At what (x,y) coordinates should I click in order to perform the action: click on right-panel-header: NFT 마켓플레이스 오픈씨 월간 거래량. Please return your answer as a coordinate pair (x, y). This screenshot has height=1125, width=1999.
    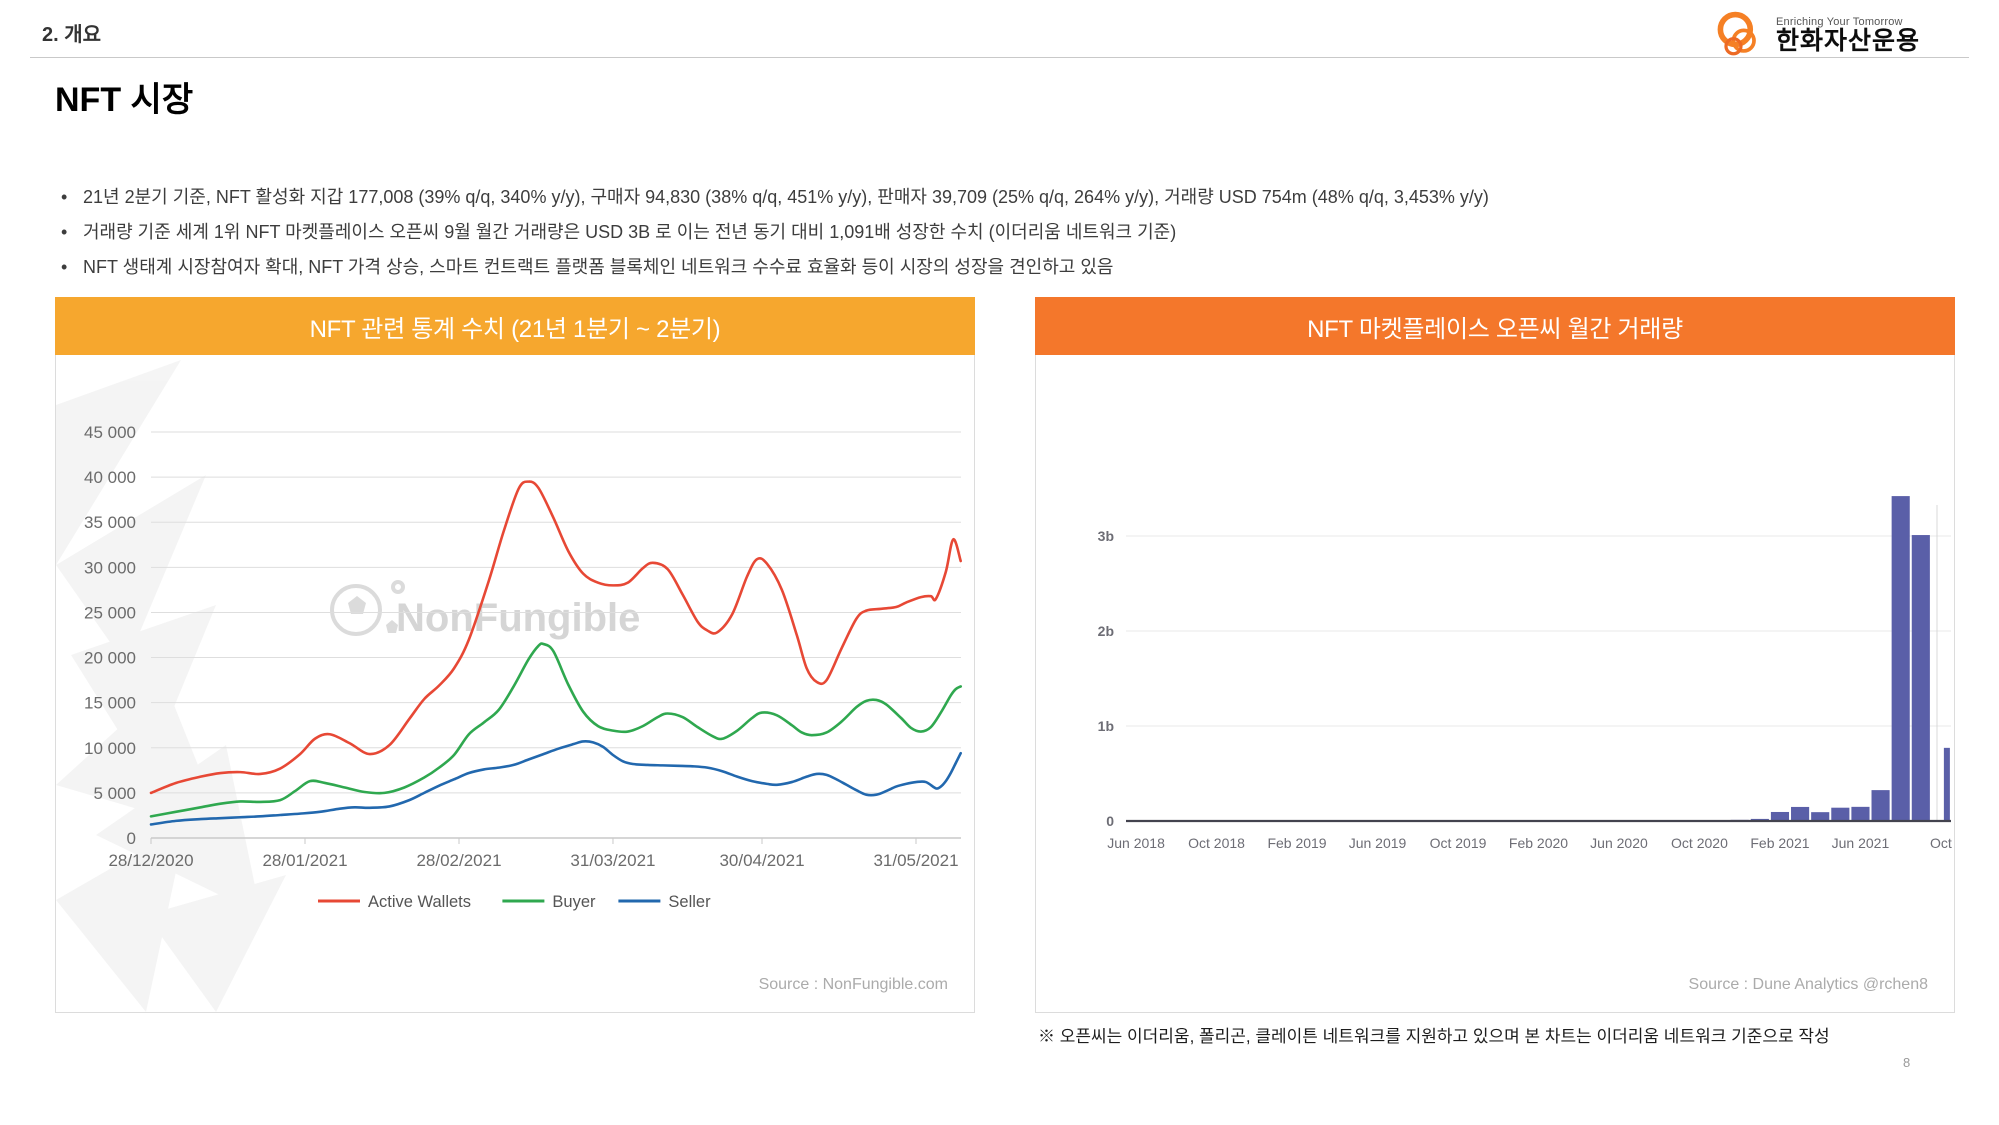
    Looking at the image, I should click on (1495, 326).